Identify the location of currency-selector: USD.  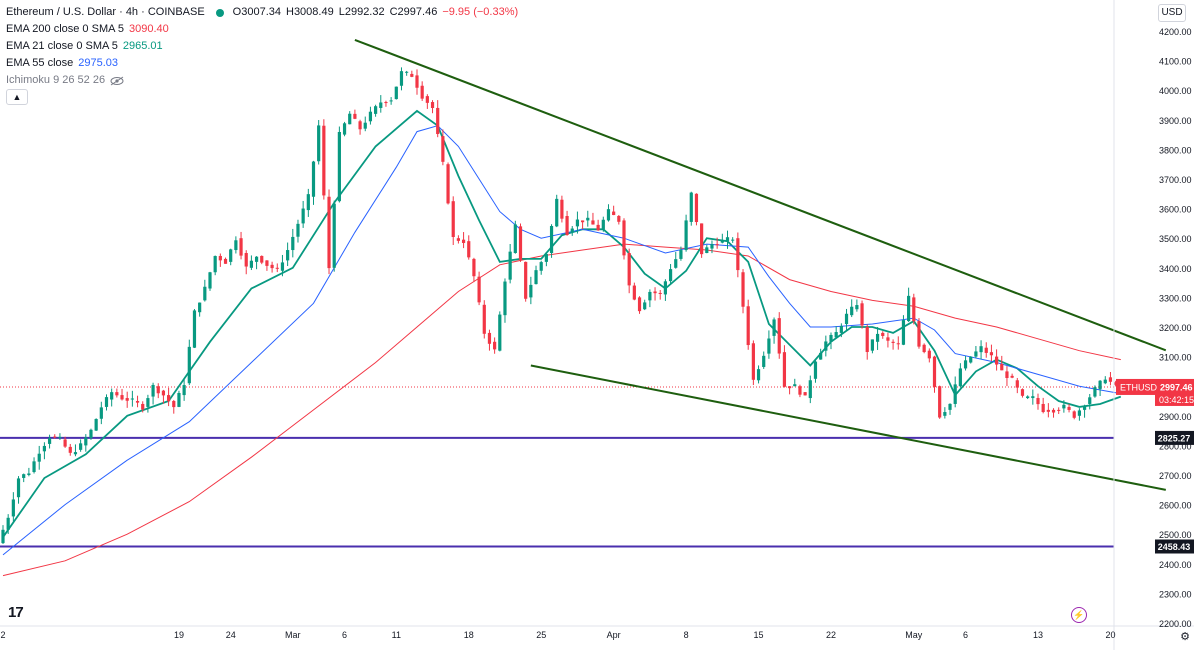
(1172, 13).